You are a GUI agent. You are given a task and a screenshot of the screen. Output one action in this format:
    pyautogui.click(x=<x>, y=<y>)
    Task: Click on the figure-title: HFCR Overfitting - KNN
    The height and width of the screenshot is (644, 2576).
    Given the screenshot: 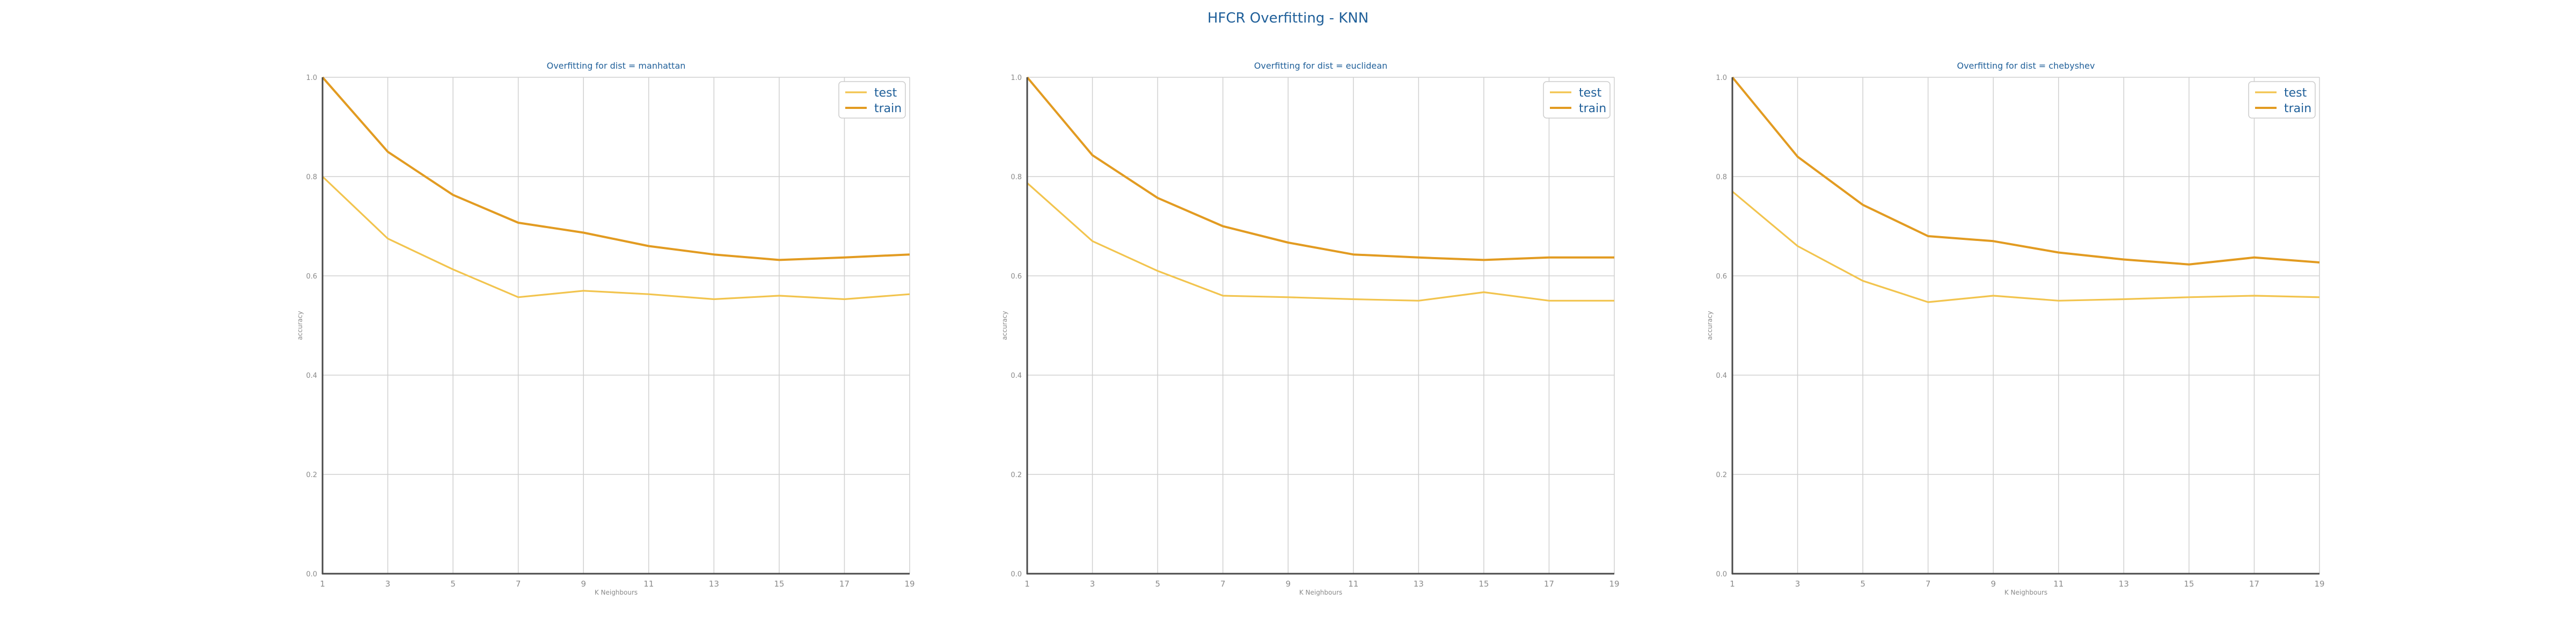 What is the action you would take?
    pyautogui.click(x=1288, y=18)
    